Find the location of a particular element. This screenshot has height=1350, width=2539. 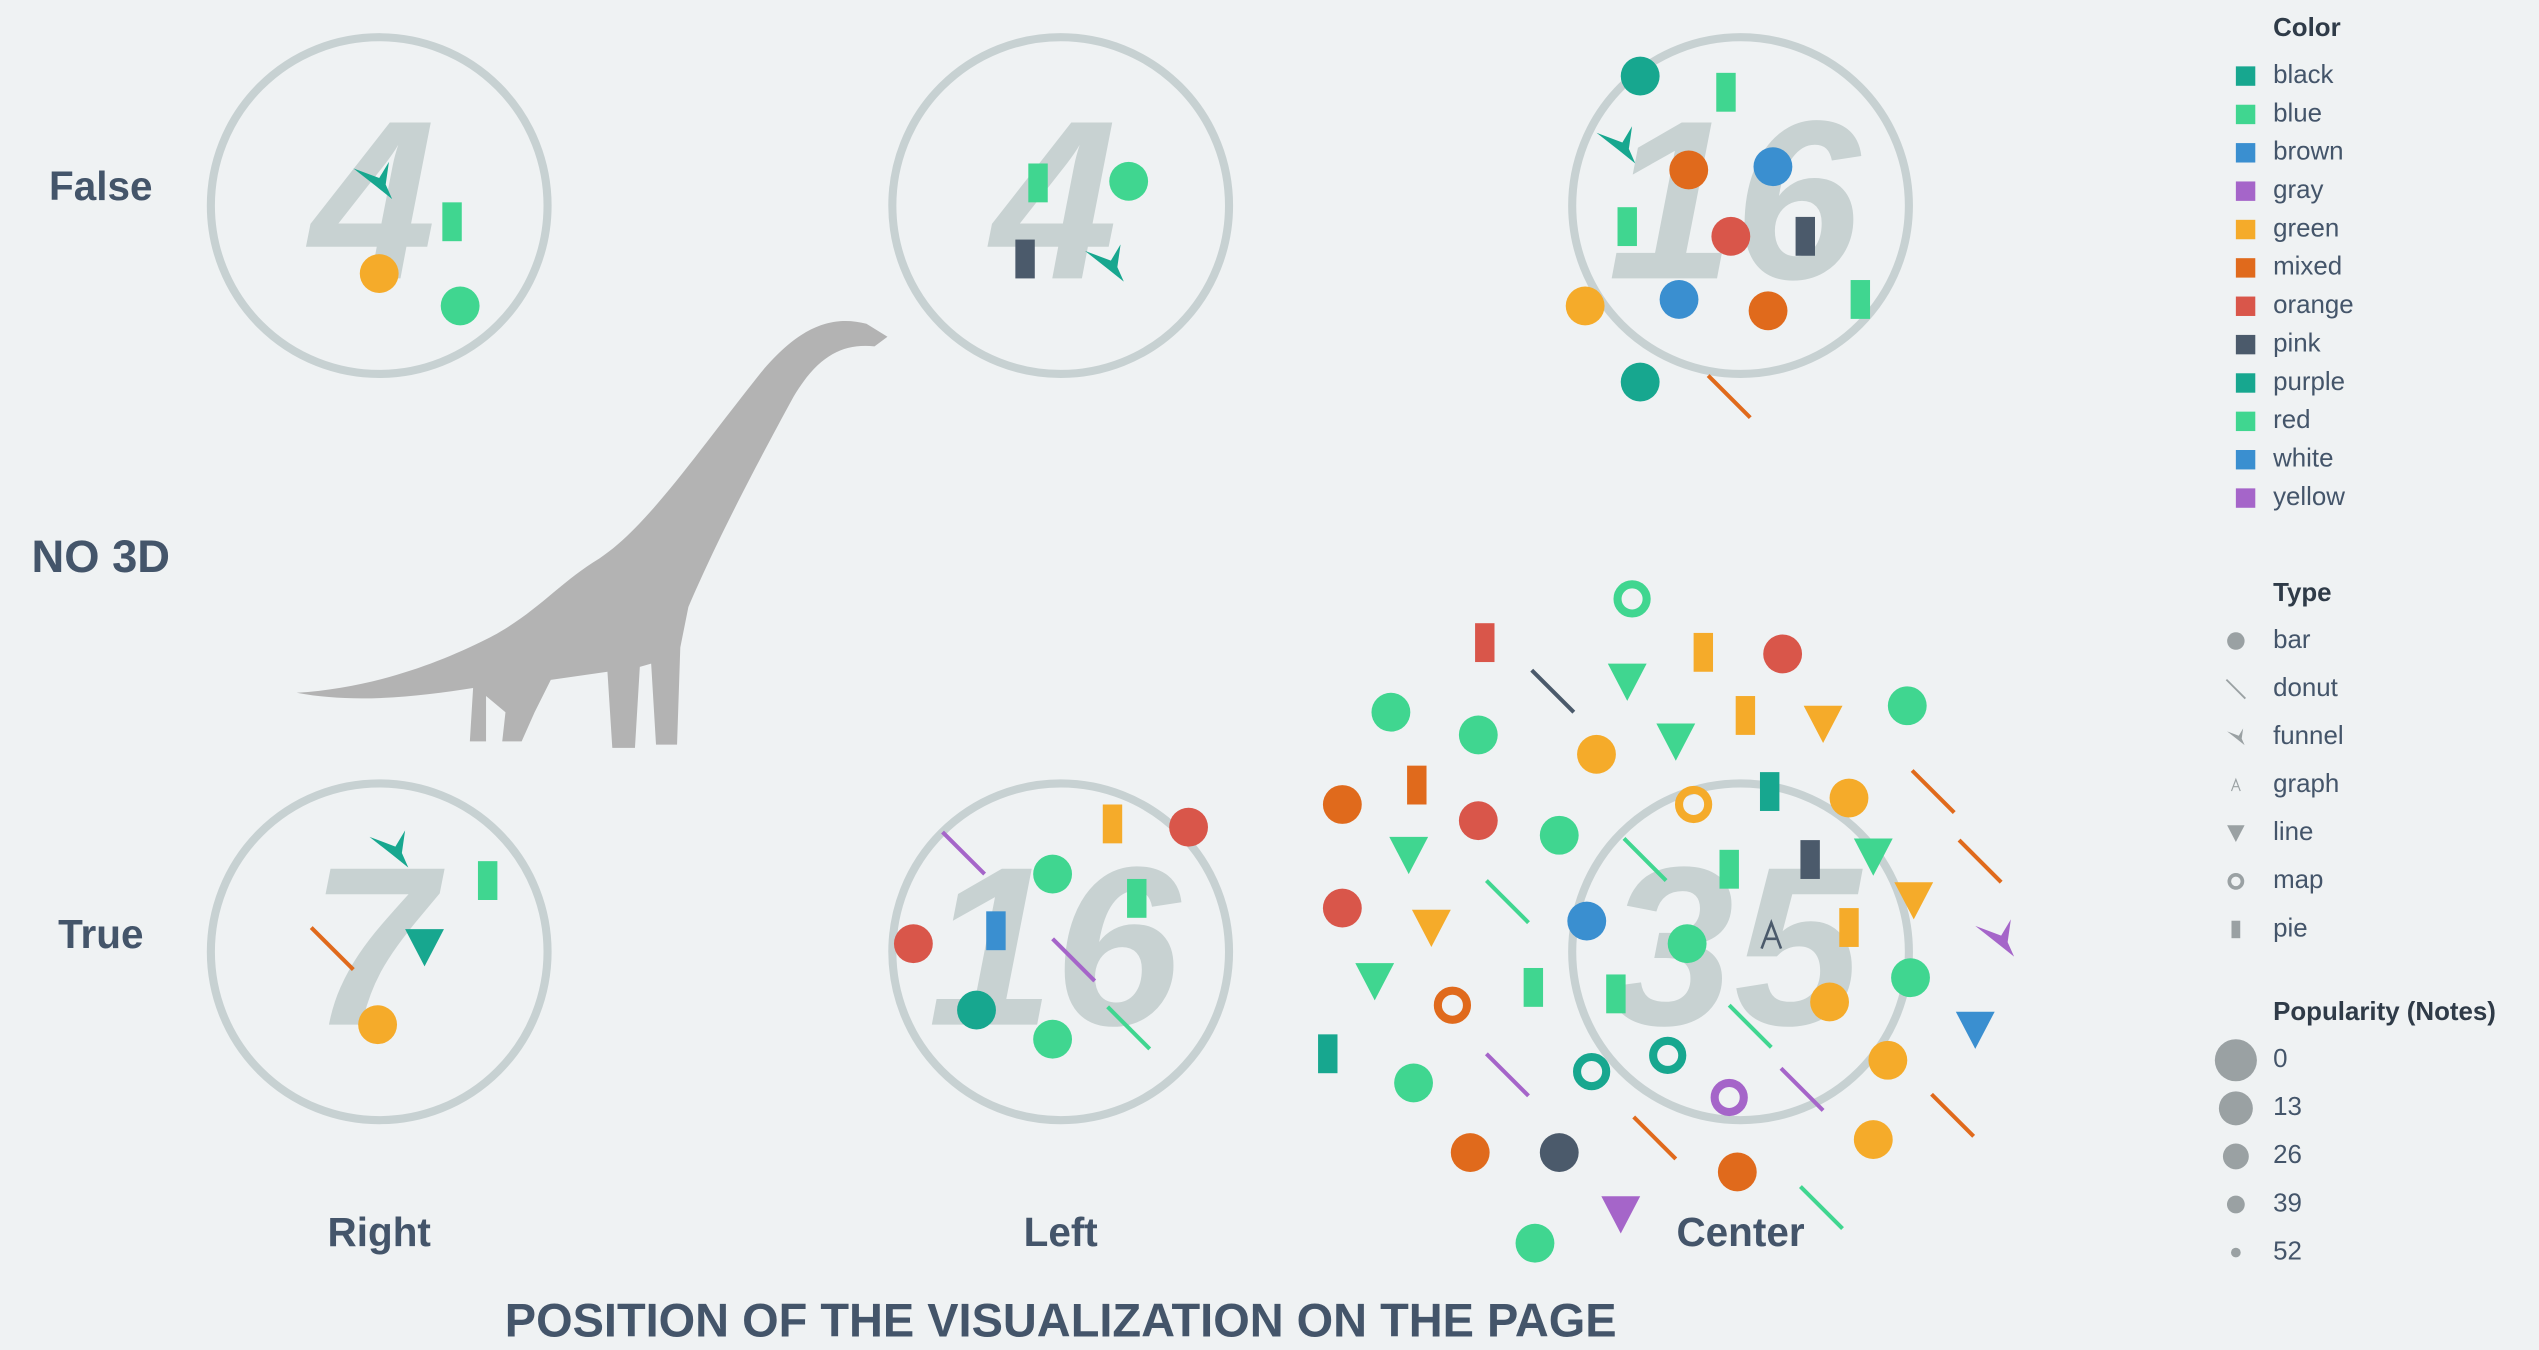

column-label: Left is located at coordinates (1061, 1232).